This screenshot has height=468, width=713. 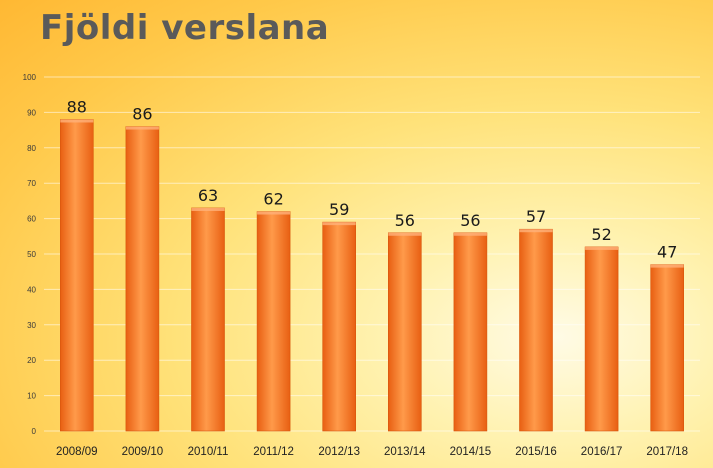 I want to click on data-label: 63, so click(x=208, y=195).